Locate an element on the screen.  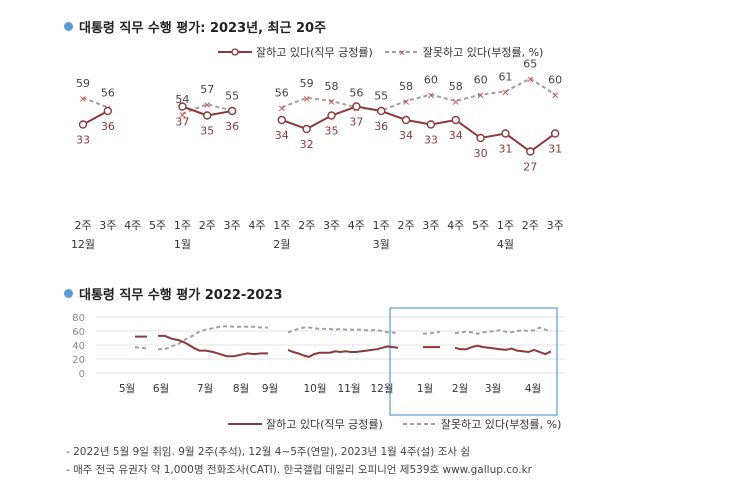
disapprove-data-label: 61 is located at coordinates (505, 76).